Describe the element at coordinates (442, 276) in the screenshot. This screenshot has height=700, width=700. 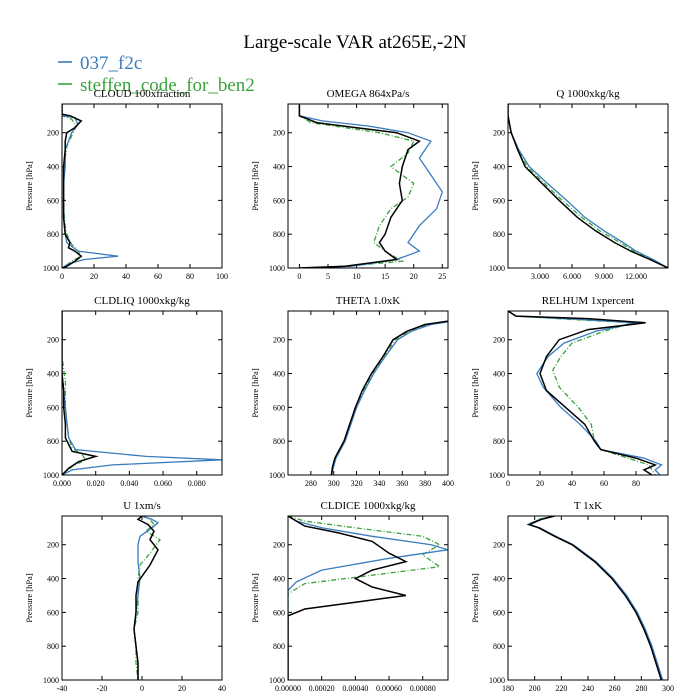
I see `x-tick-label: 25` at that location.